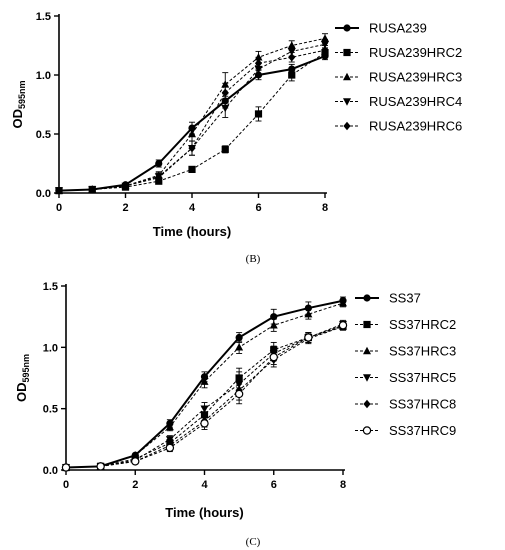  Describe the element at coordinates (253, 542) in the screenshot. I see `panel-label-c: (C)` at that location.